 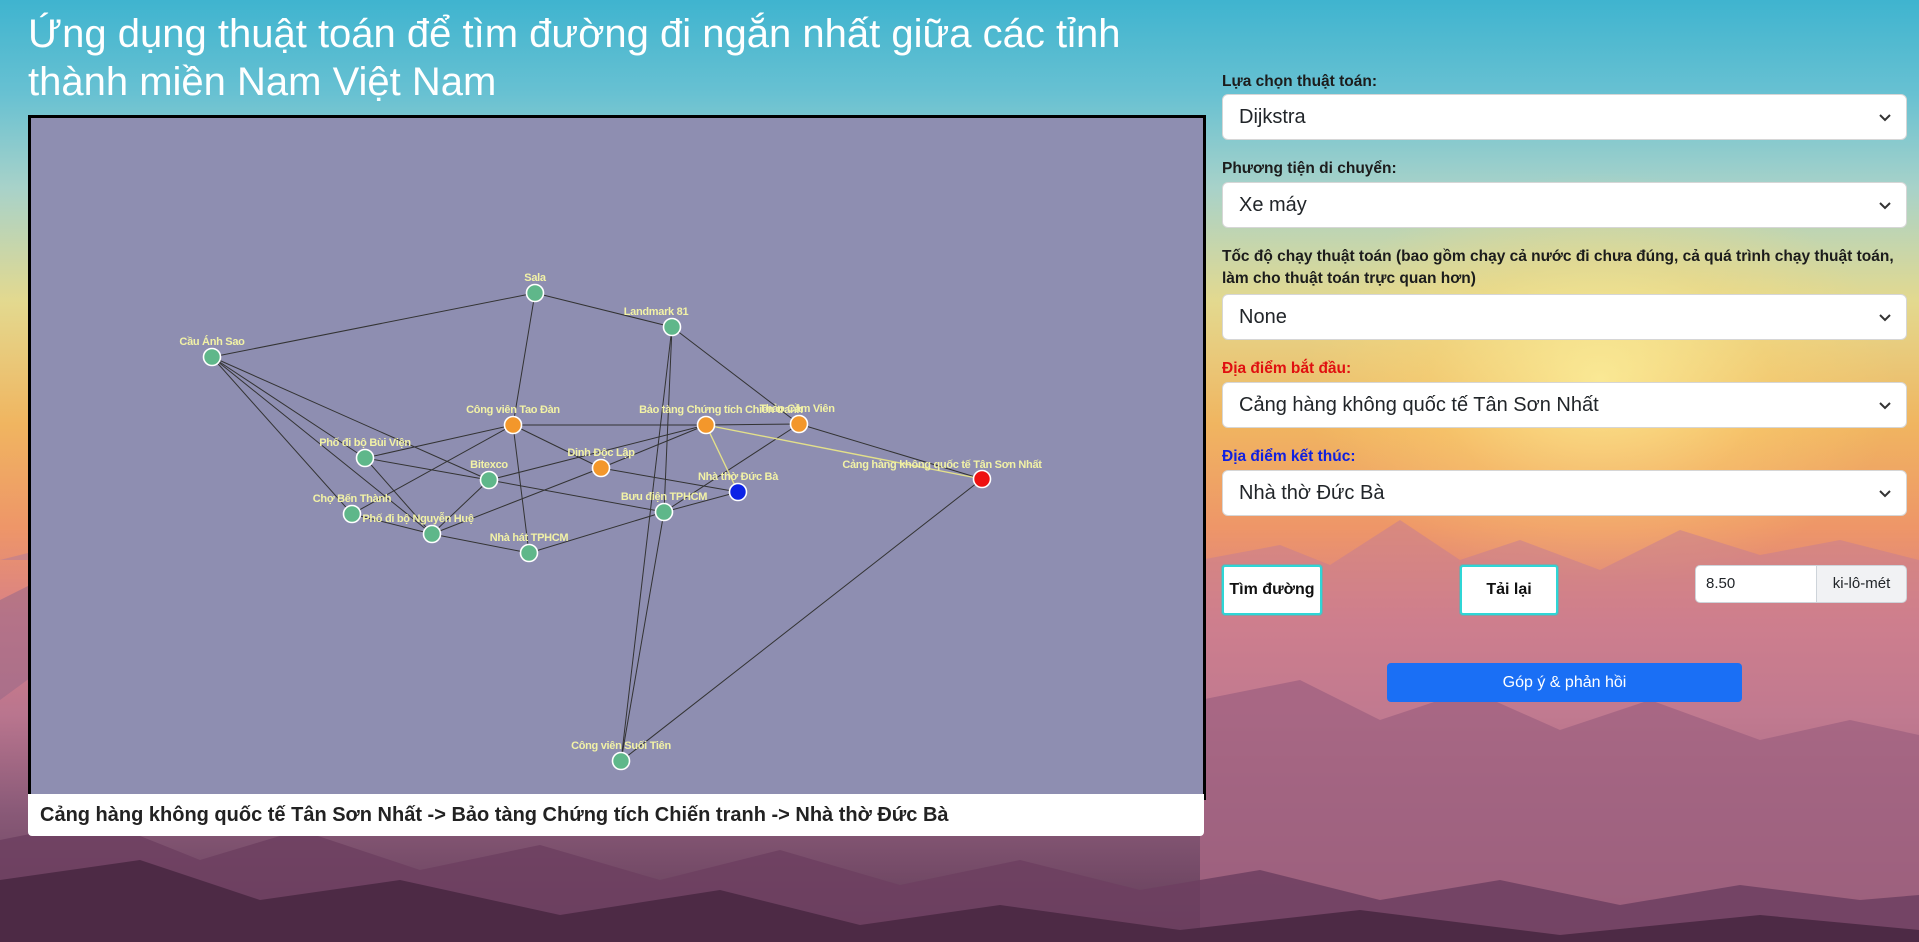 I want to click on graph-node-thaocamvien: Thảo Cầm Viên, so click(x=797, y=418).